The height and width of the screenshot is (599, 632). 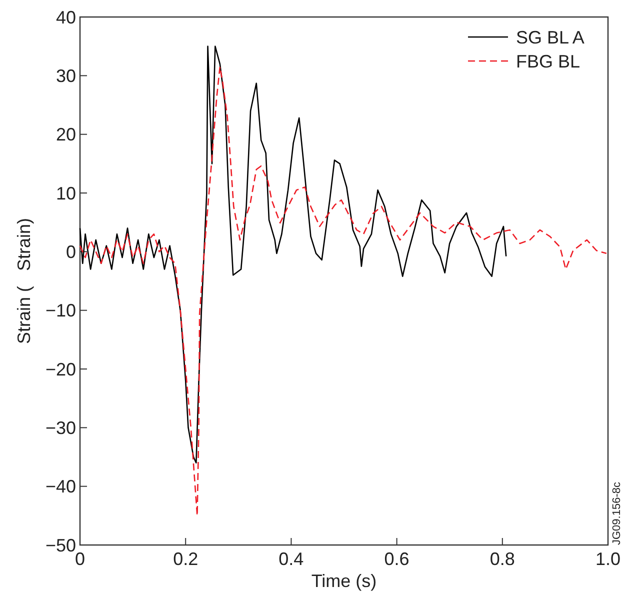 What do you see at coordinates (60, 428) in the screenshot?
I see `y-tick-label: −30` at bounding box center [60, 428].